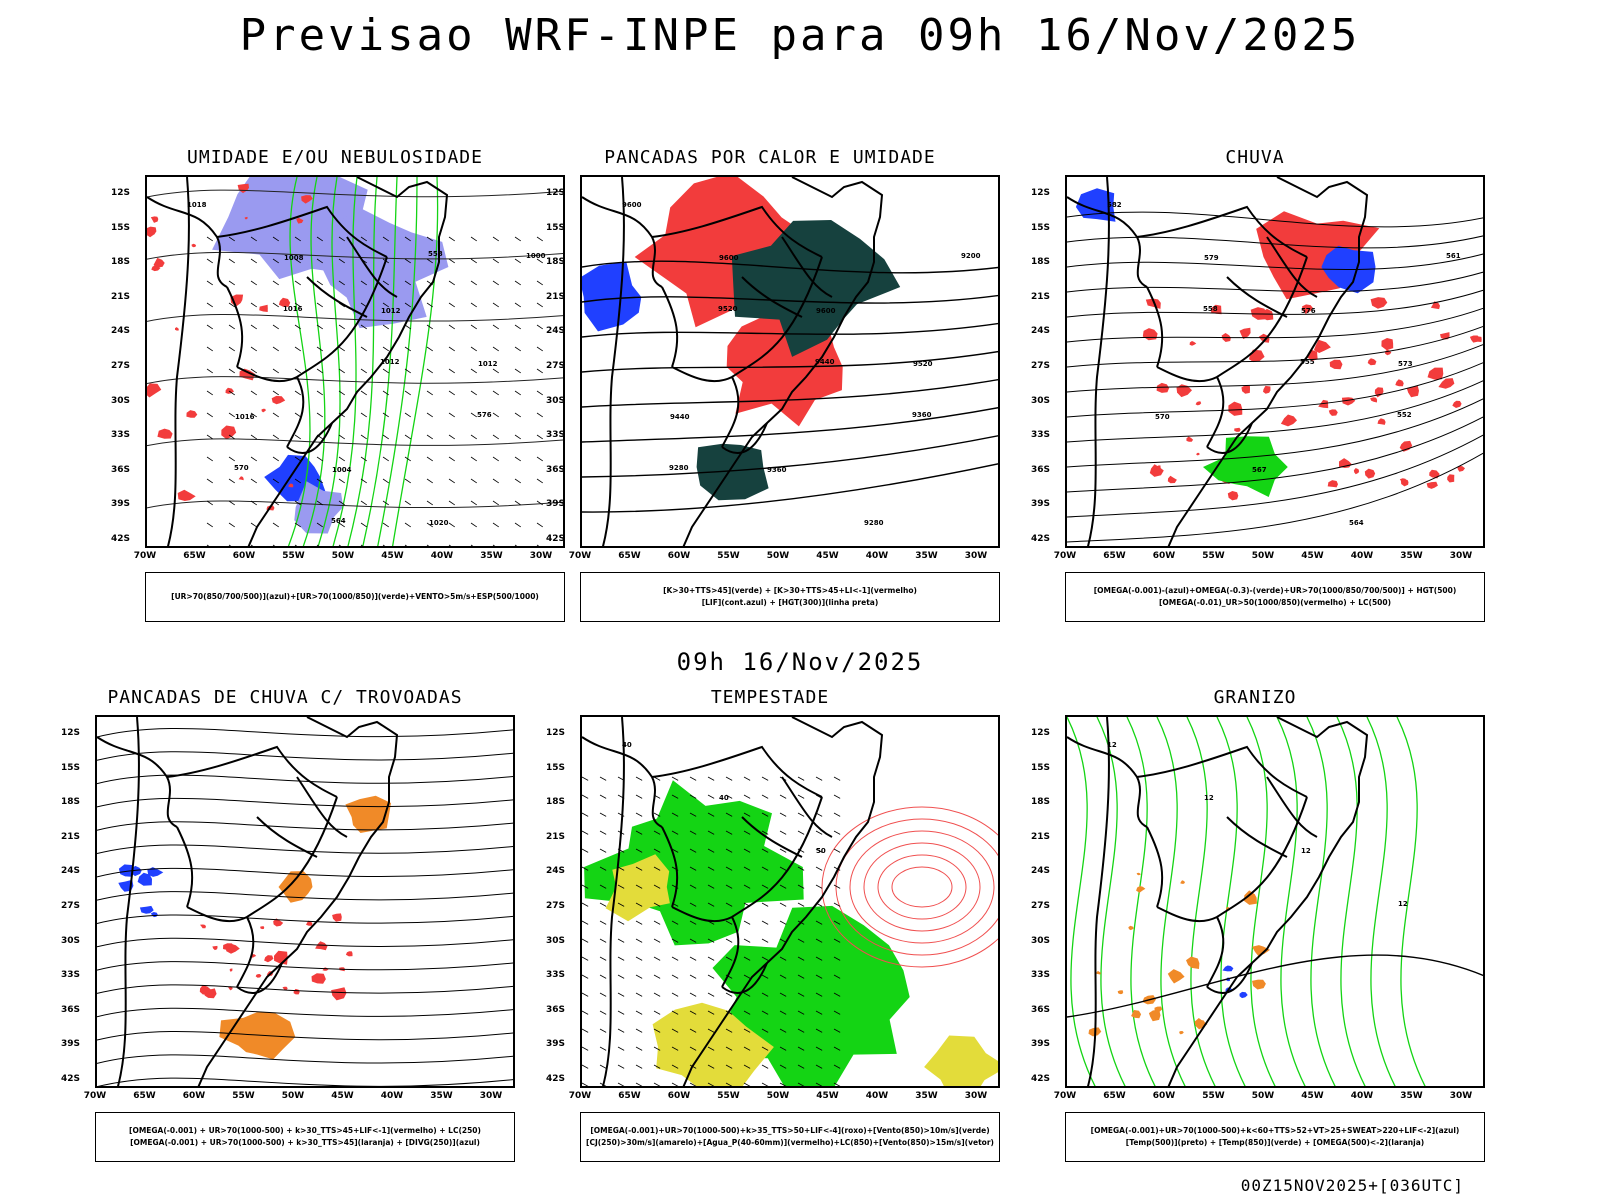  What do you see at coordinates (729, 258) in the screenshot?
I see `contour-label: 9600` at bounding box center [729, 258].